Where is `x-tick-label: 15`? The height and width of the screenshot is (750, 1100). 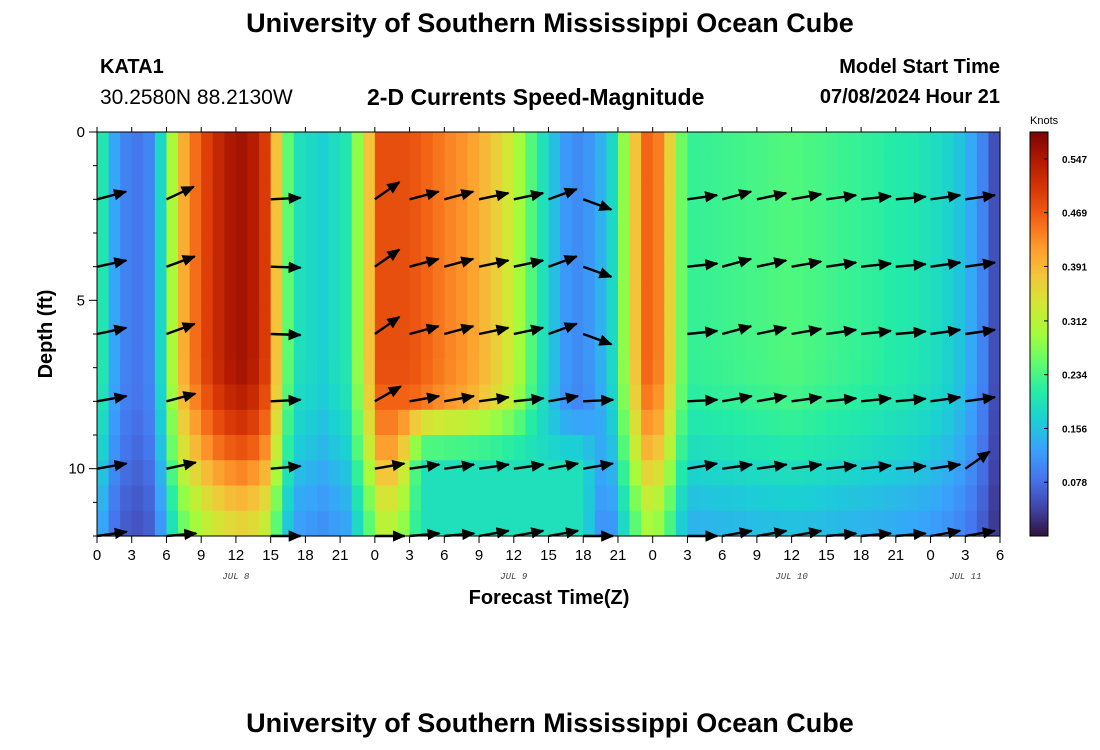 x-tick-label: 15 is located at coordinates (270, 555).